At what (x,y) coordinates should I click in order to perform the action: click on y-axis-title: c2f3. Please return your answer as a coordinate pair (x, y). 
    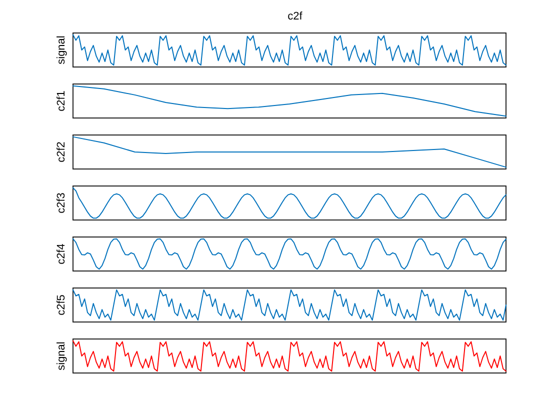
    Looking at the image, I should click on (62, 203).